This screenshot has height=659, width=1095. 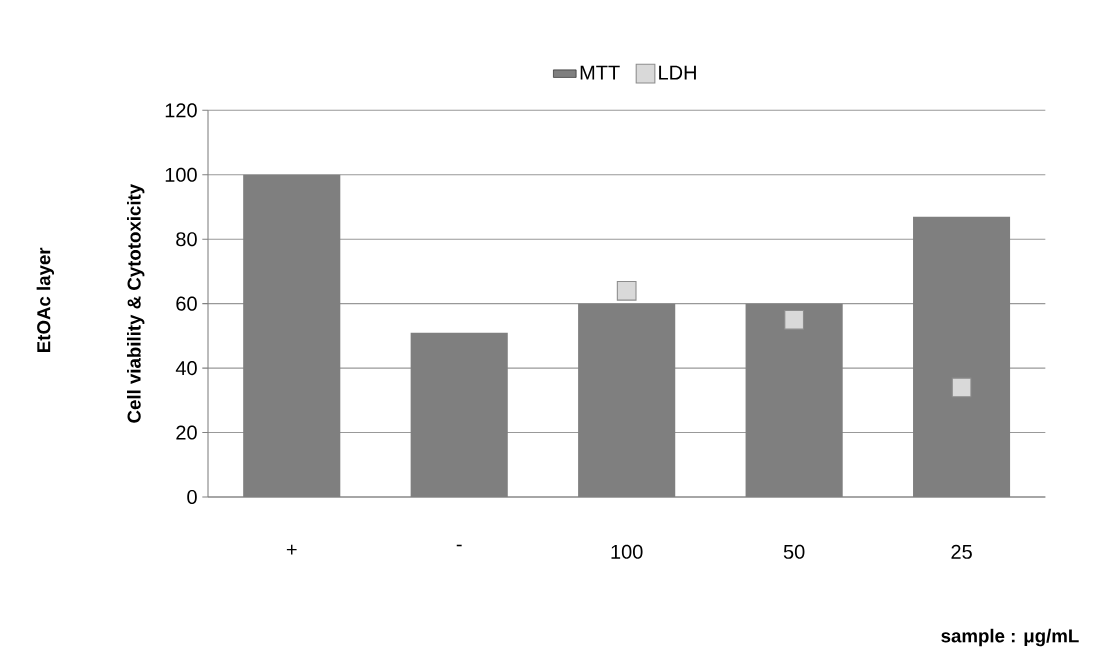 I want to click on y-axis-title: Cell viability & Cytotoxicity, so click(x=136, y=303).